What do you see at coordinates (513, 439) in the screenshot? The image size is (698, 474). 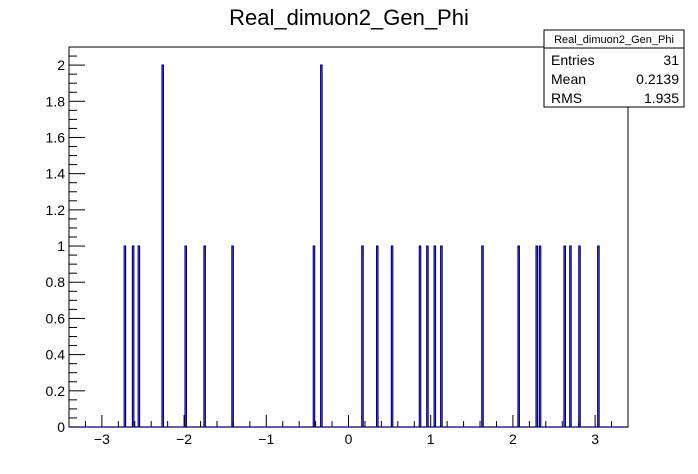 I see `x-tick-label: 2` at bounding box center [513, 439].